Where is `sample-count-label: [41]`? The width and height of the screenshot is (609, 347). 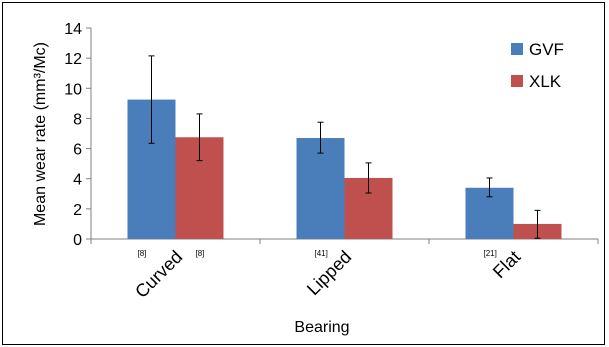 sample-count-label: [41] is located at coordinates (321, 253).